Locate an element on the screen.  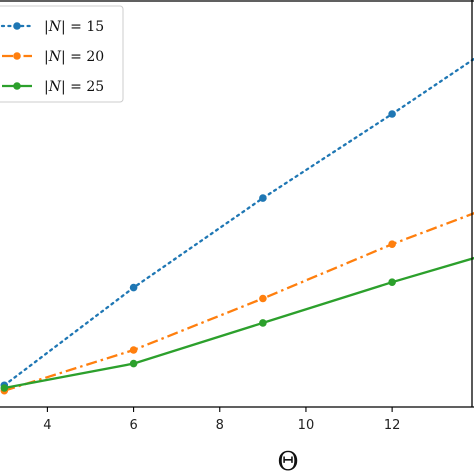
legend-label-3: |N| = 25 is located at coordinates (74, 87).